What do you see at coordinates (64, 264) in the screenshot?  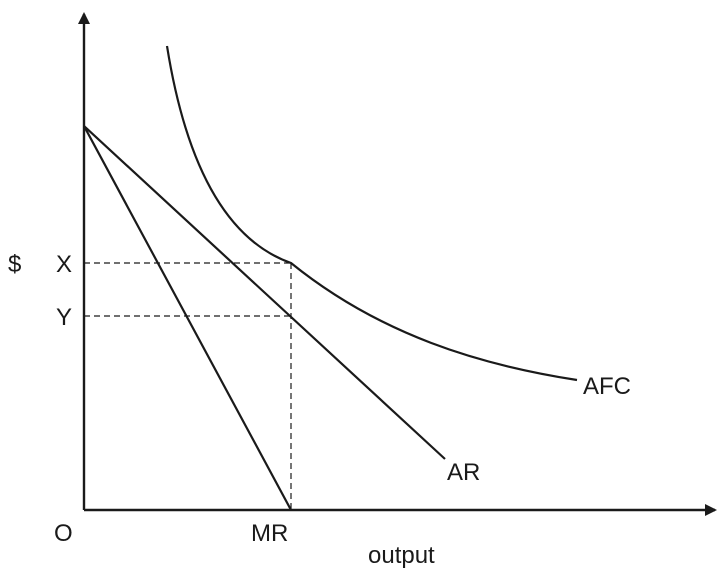 I see `price-x-label: X` at bounding box center [64, 264].